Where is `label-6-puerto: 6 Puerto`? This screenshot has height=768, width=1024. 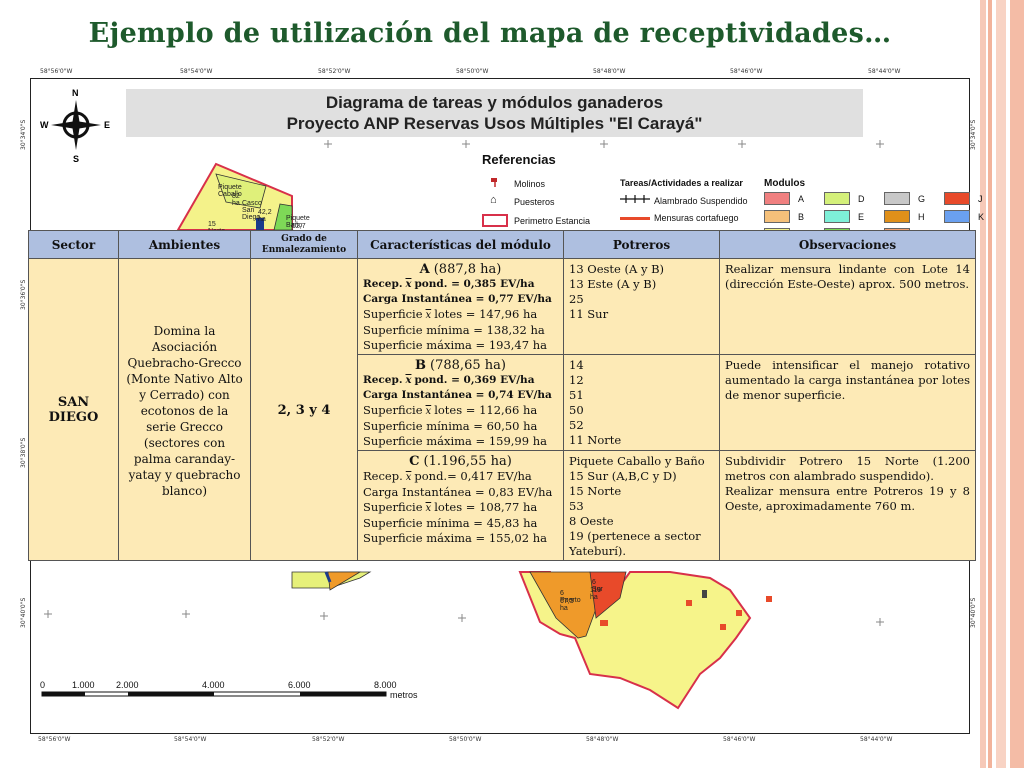
label-6-puerto: 6 Puerto is located at coordinates (570, 597).